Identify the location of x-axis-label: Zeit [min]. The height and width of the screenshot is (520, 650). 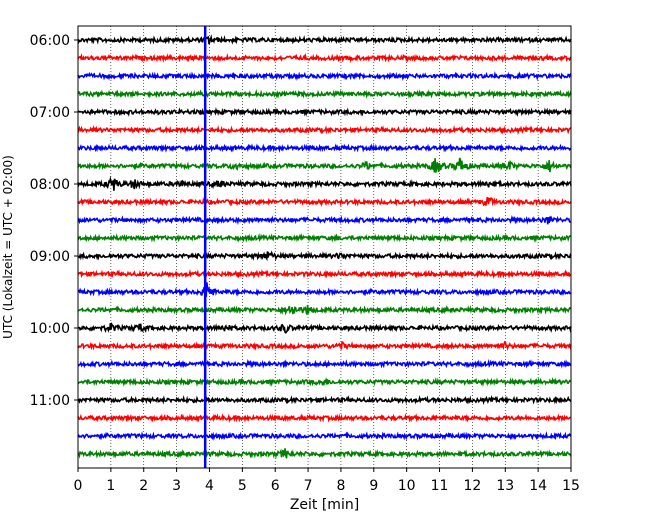
(324, 505).